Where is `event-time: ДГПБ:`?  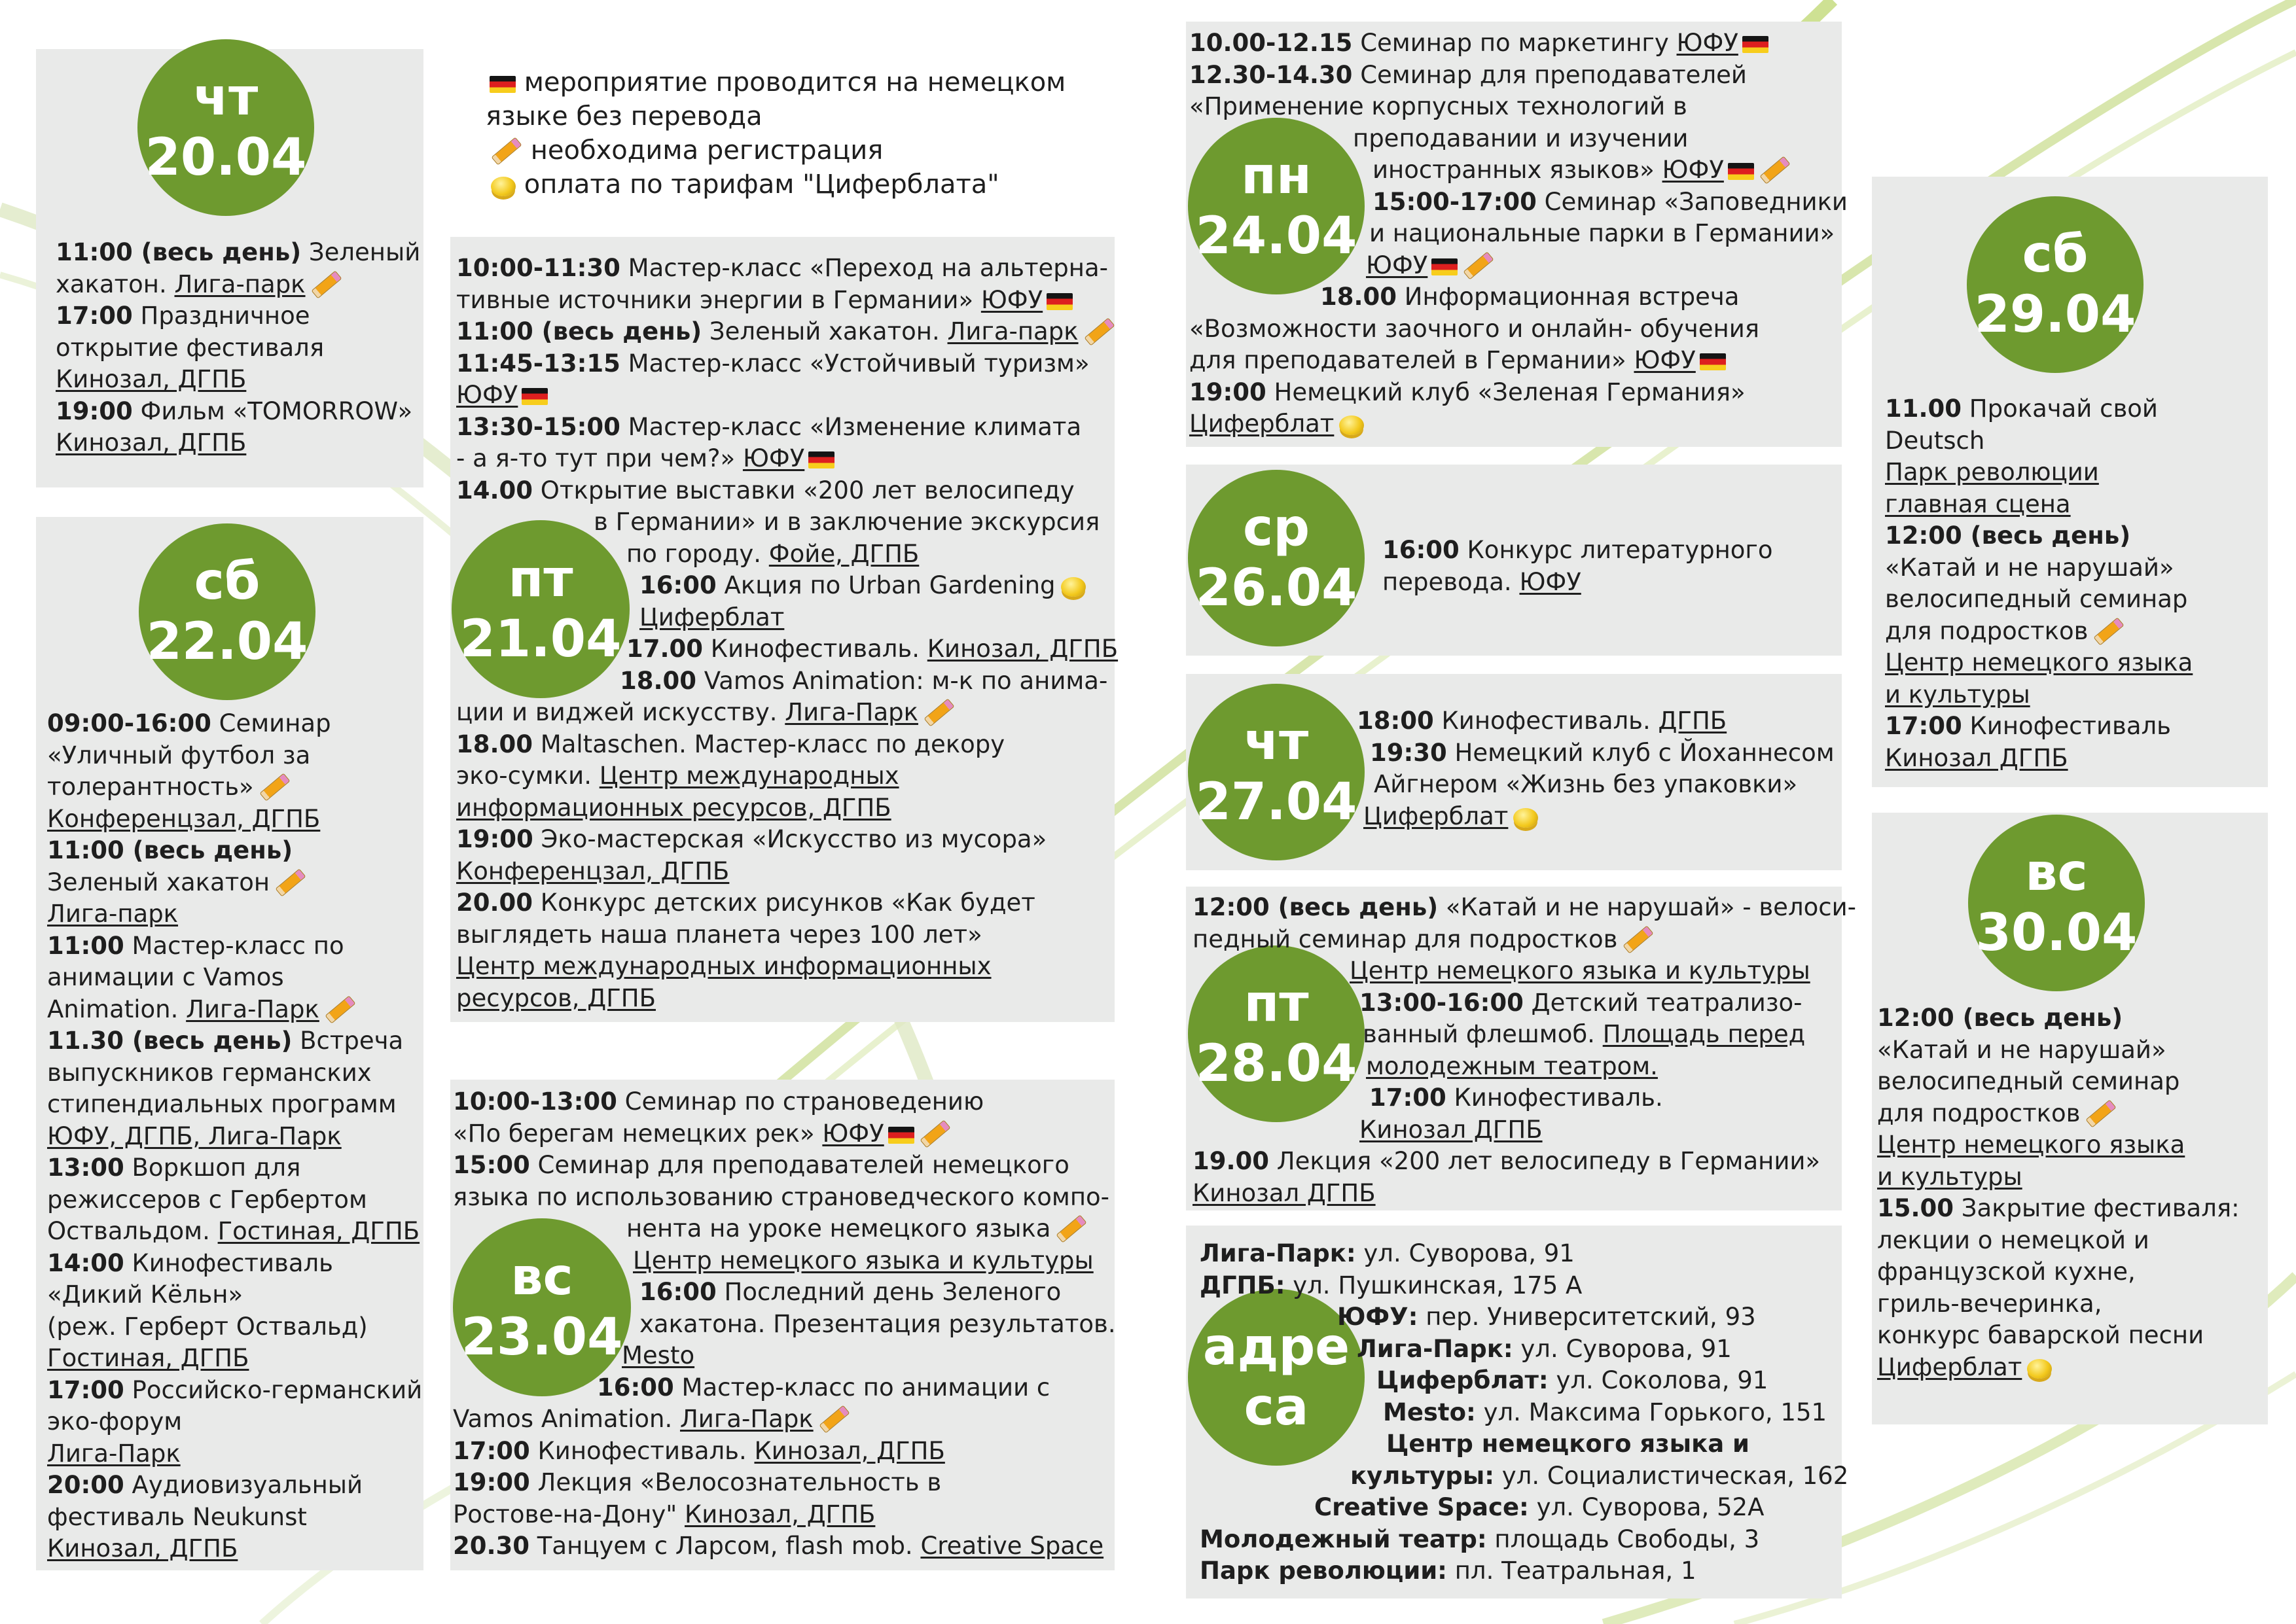 event-time: ДГПБ: is located at coordinates (1242, 1285).